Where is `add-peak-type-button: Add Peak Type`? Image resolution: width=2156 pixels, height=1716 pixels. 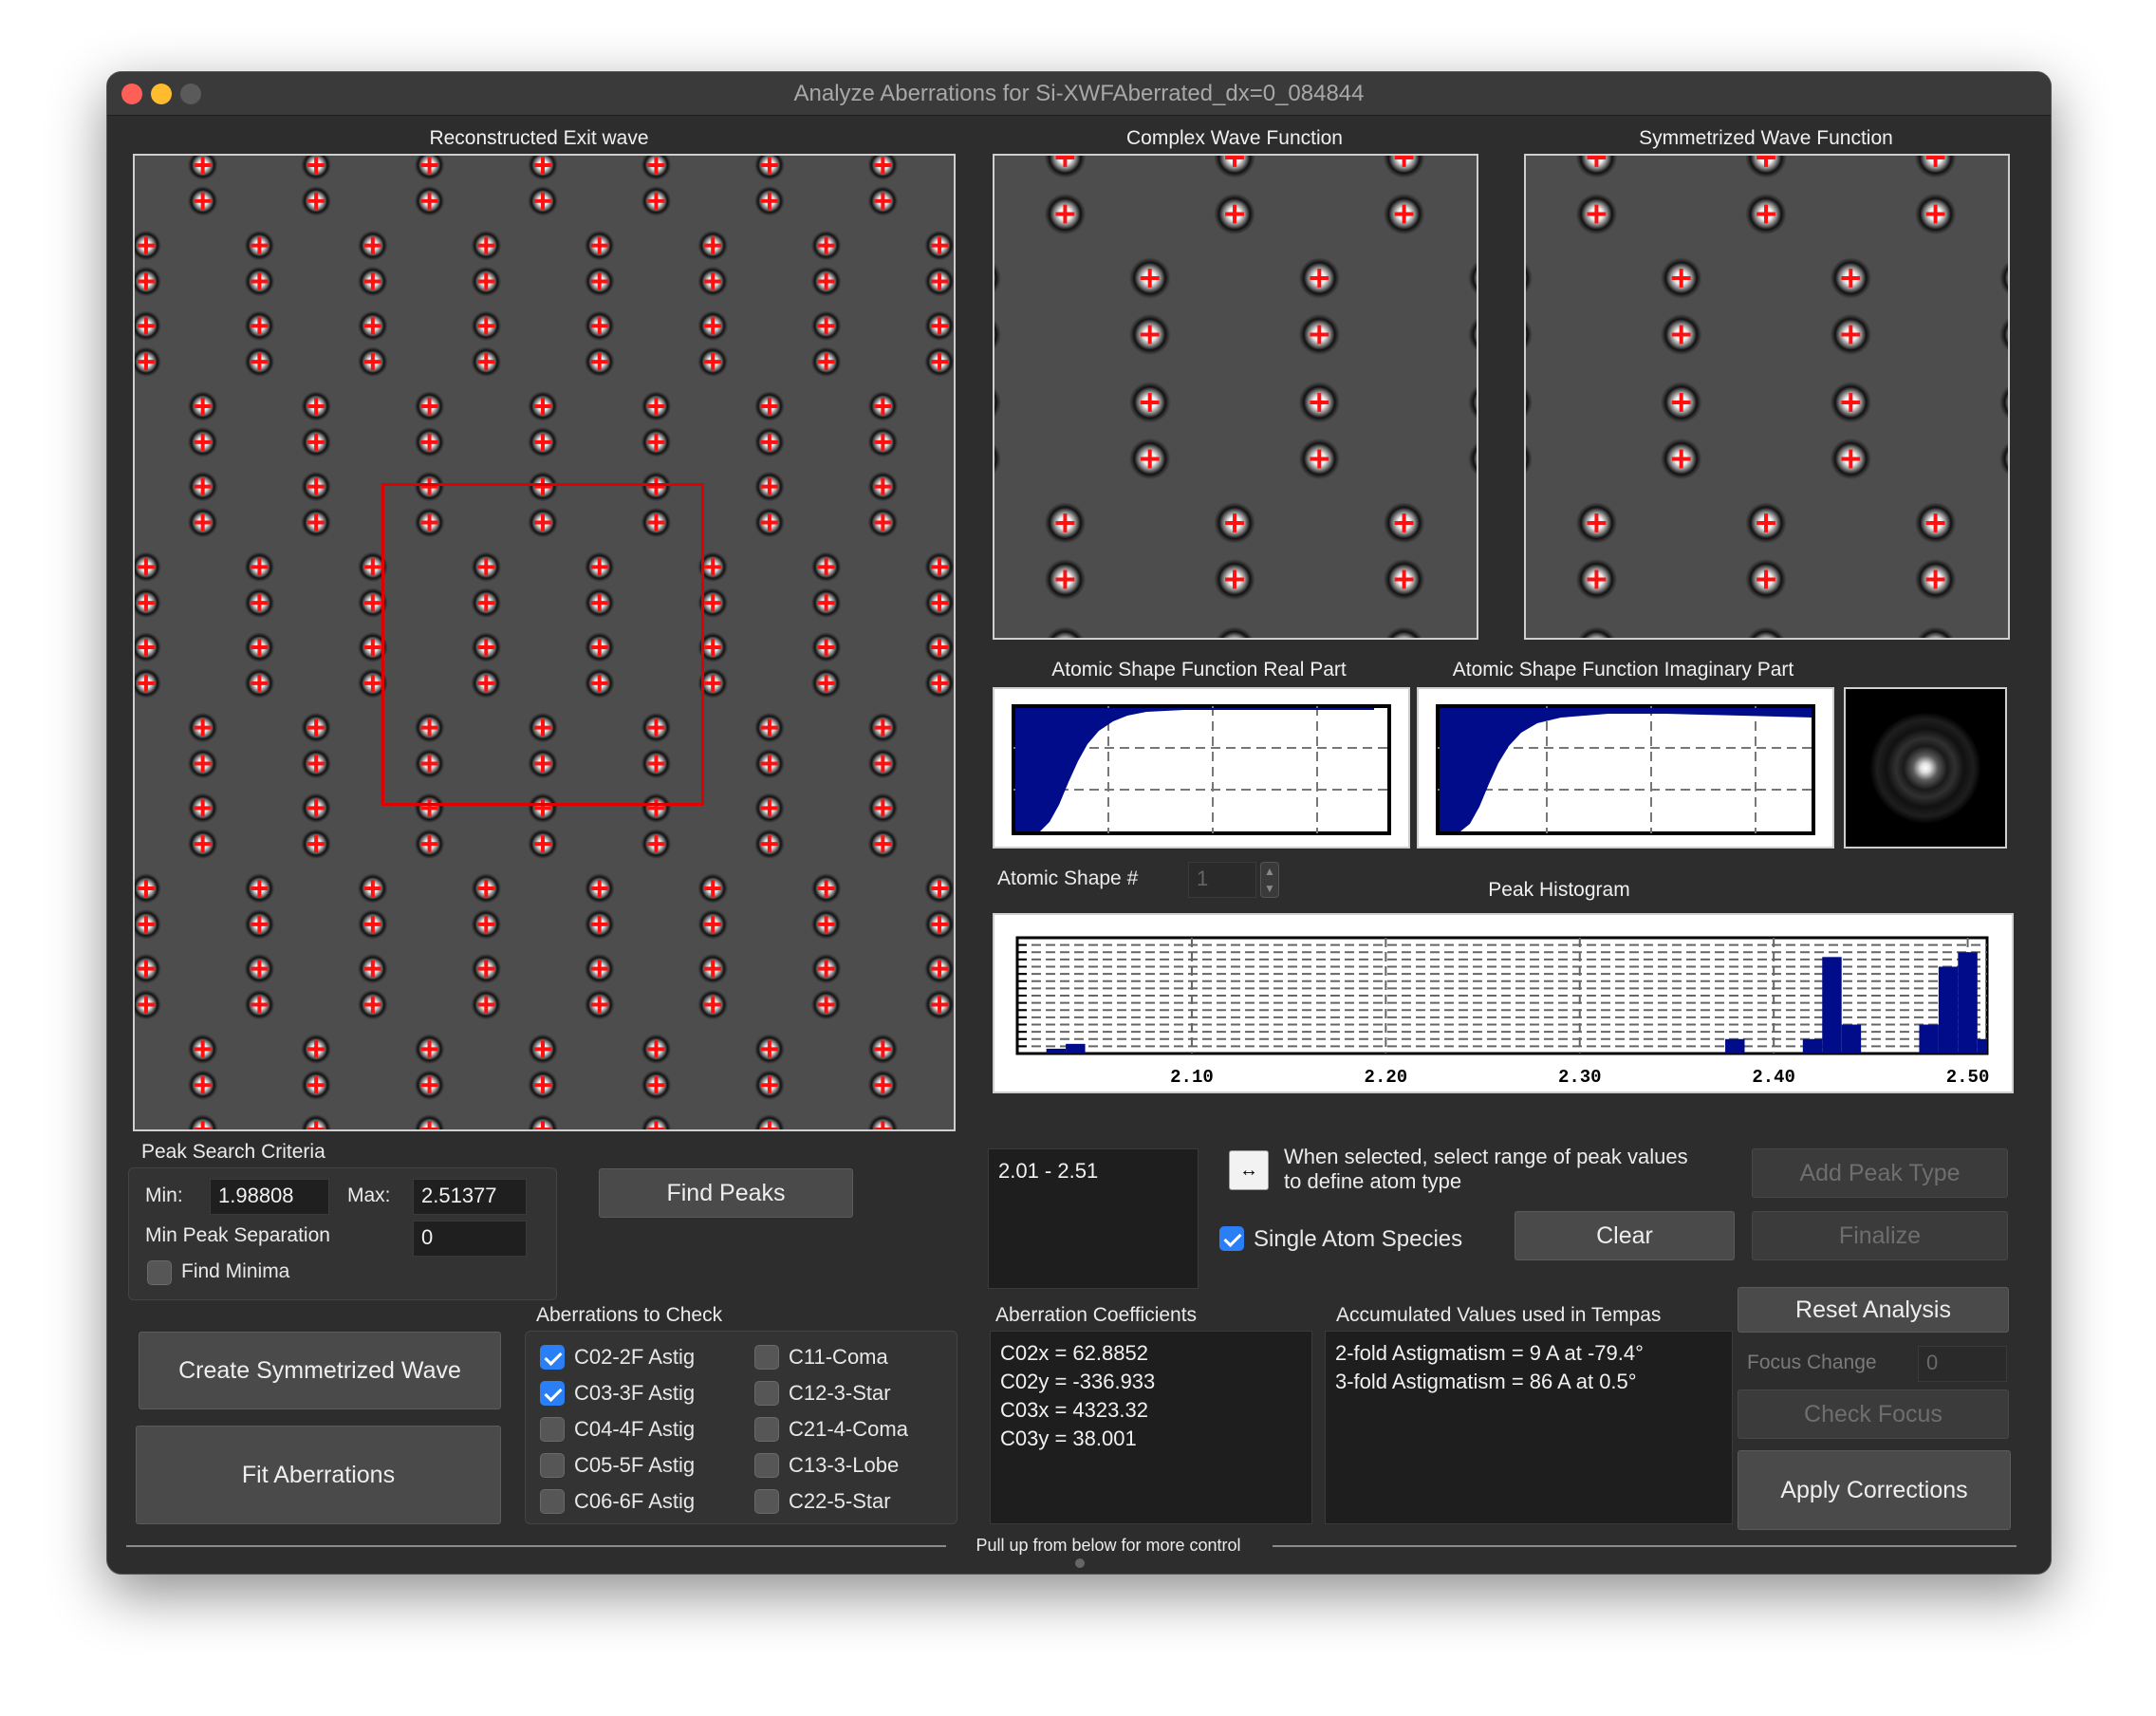
add-peak-type-button: Add Peak Type is located at coordinates (1880, 1173).